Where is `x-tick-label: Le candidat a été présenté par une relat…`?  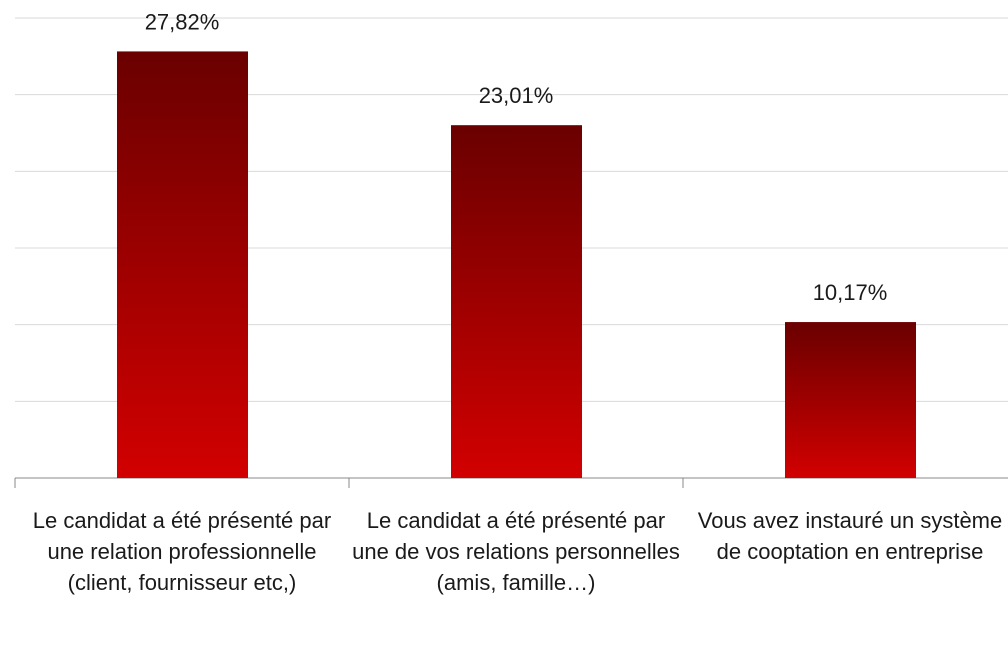
x-tick-label: Le candidat a été présenté par une relat… is located at coordinates (182, 551).